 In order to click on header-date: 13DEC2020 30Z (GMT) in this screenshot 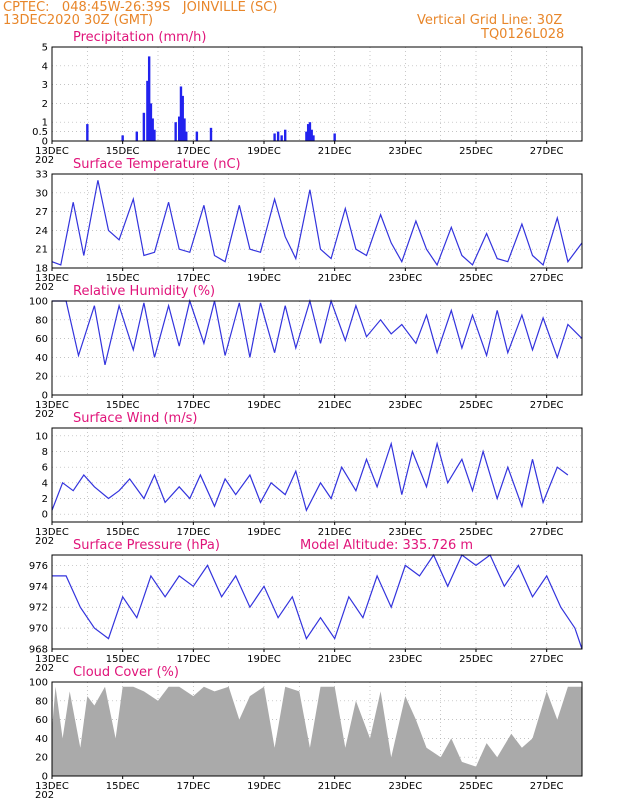, I will do `click(78, 20)`.